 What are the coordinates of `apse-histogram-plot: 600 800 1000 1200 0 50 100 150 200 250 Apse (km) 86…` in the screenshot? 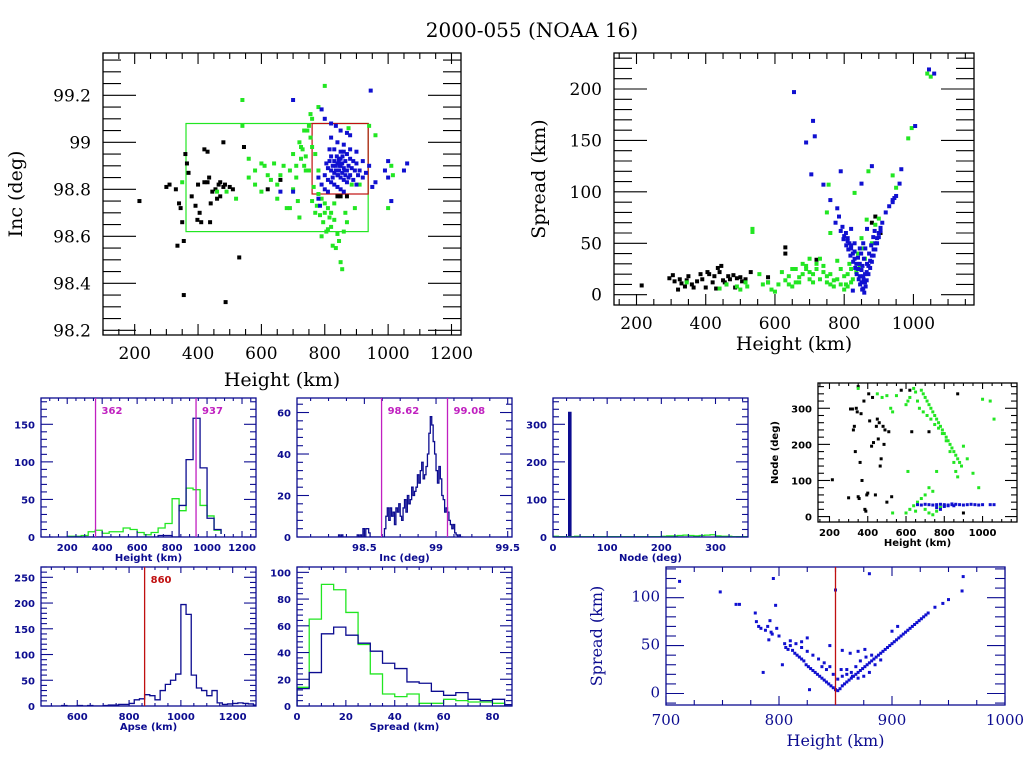 It's located at (135, 649).